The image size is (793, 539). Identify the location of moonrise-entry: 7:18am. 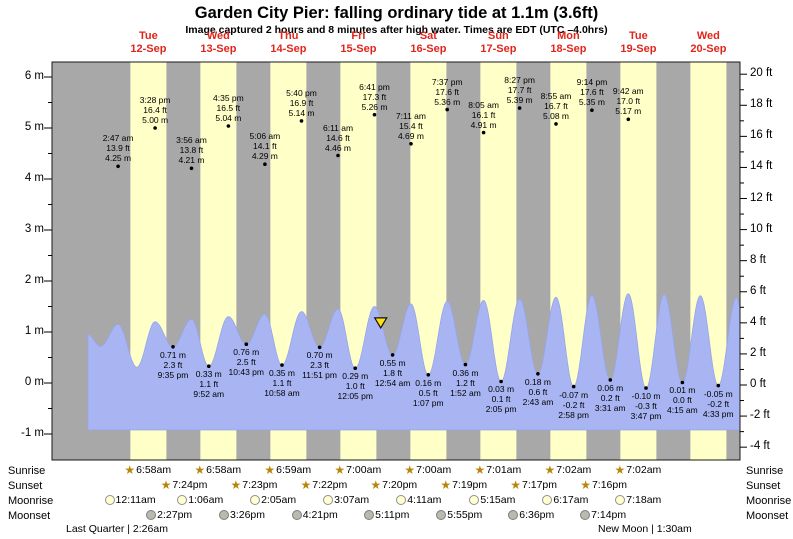
(638, 500).